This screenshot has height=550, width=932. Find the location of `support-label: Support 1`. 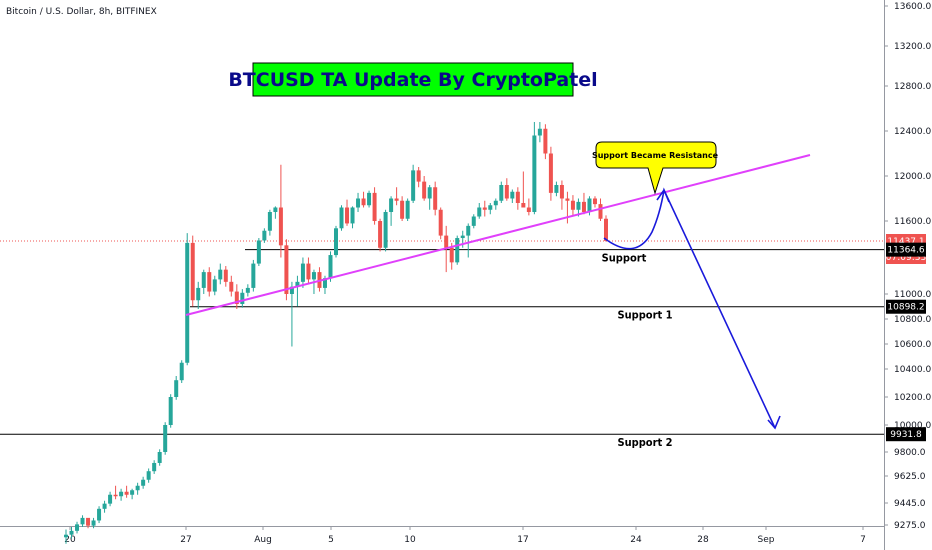

support-label: Support 1 is located at coordinates (644, 315).